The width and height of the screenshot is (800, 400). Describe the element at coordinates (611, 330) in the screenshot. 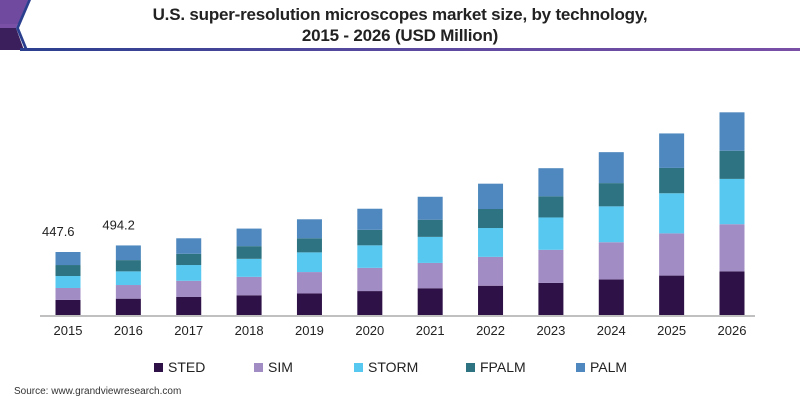

I see `x-tick-label-2024: 2024` at that location.